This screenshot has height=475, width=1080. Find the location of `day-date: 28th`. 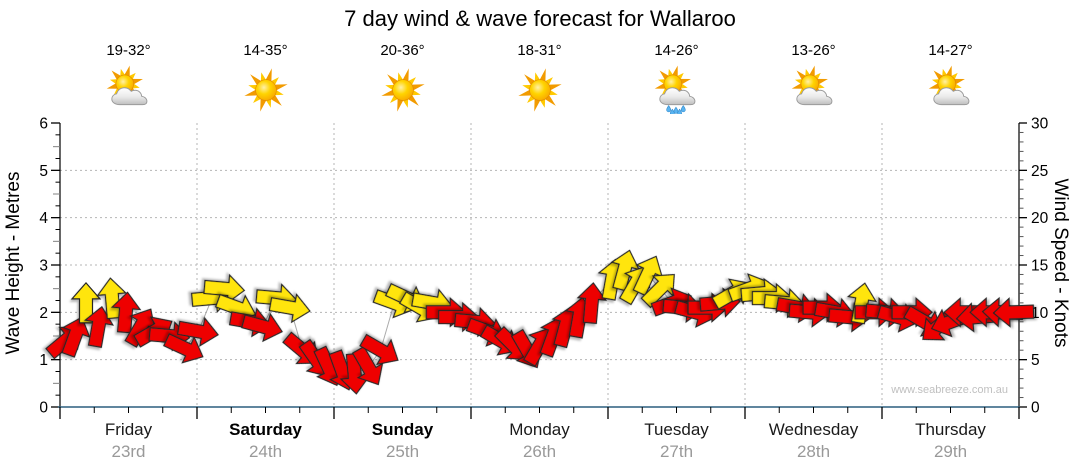

day-date: 28th is located at coordinates (813, 451).